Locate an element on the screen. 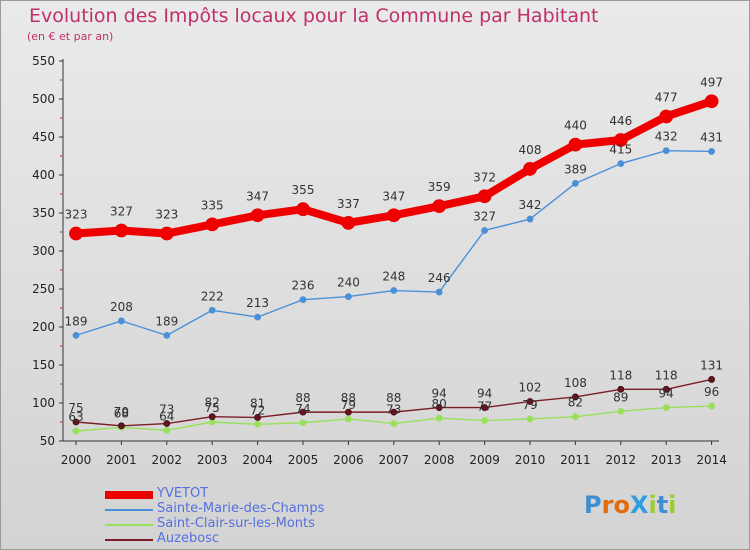 This screenshot has width=750, height=550. y-tick-label: 400 is located at coordinates (43, 175).